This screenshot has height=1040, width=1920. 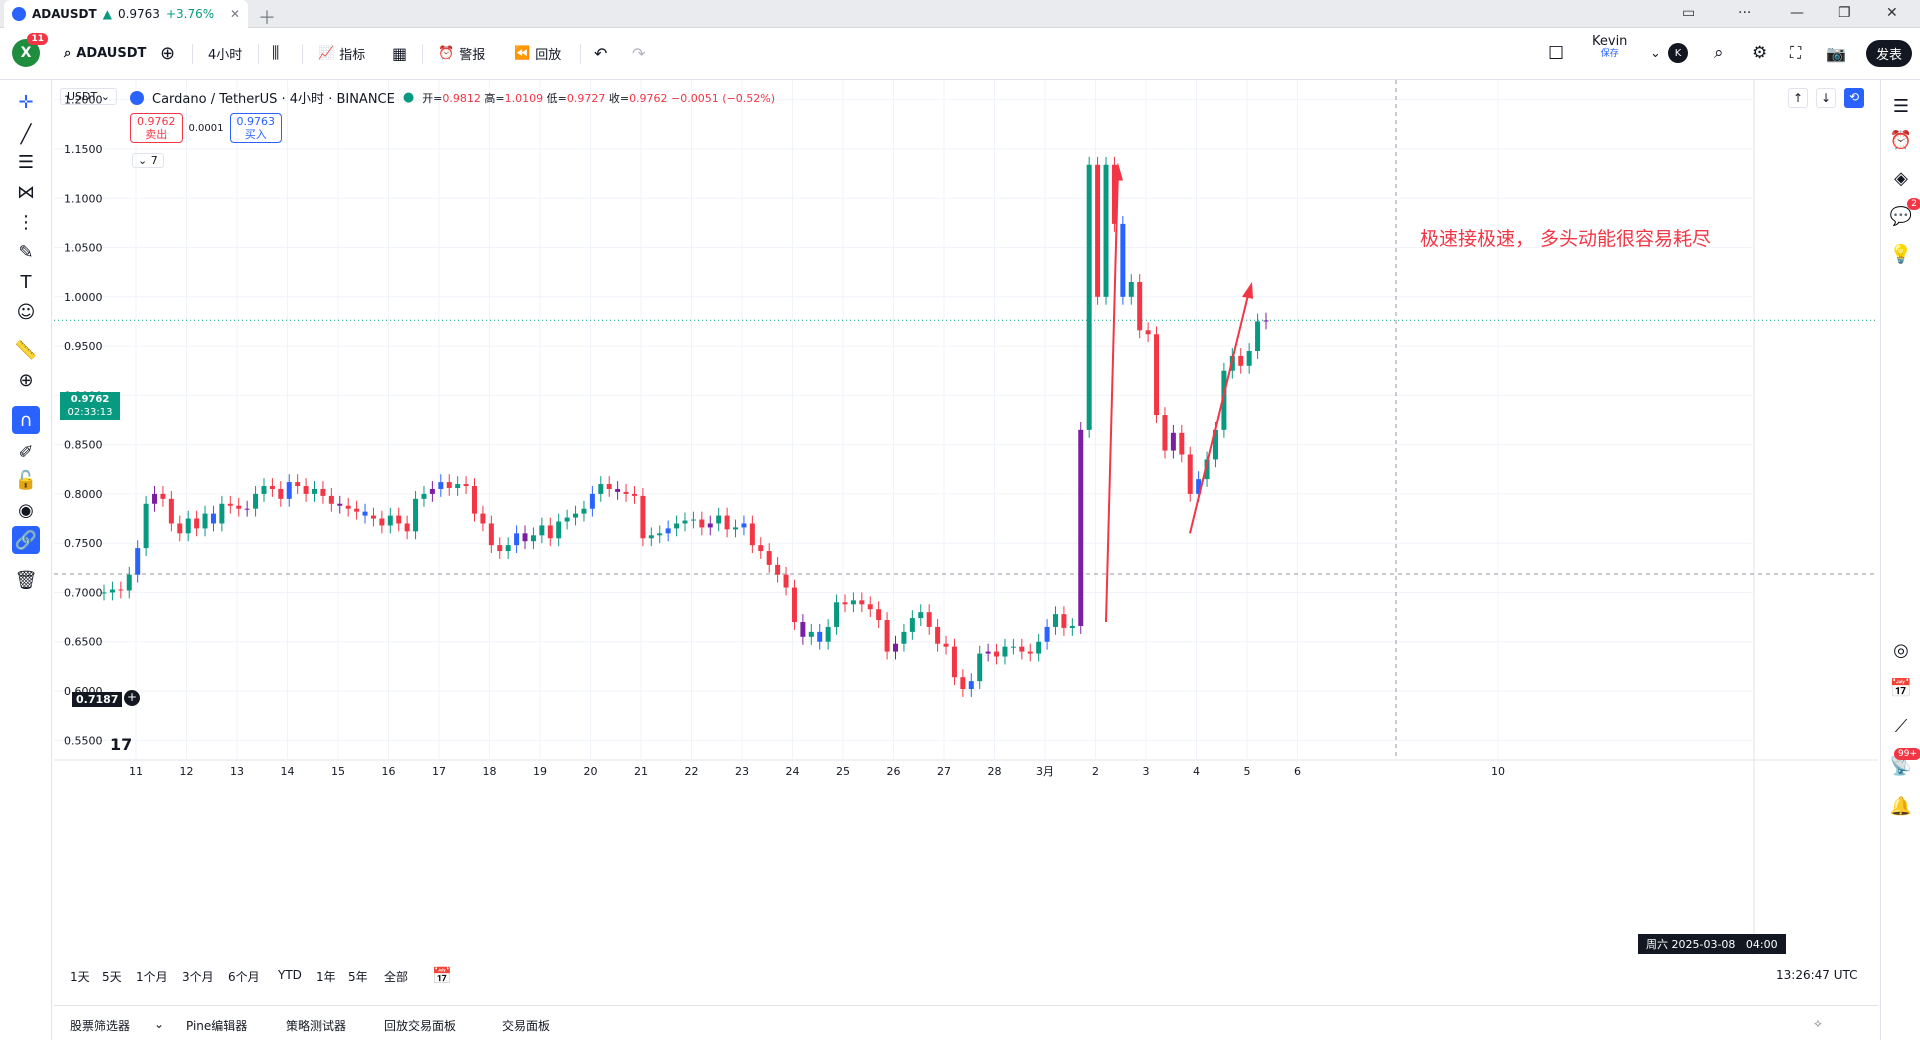 I want to click on parallel-lines-icon: ☰, so click(x=26, y=162).